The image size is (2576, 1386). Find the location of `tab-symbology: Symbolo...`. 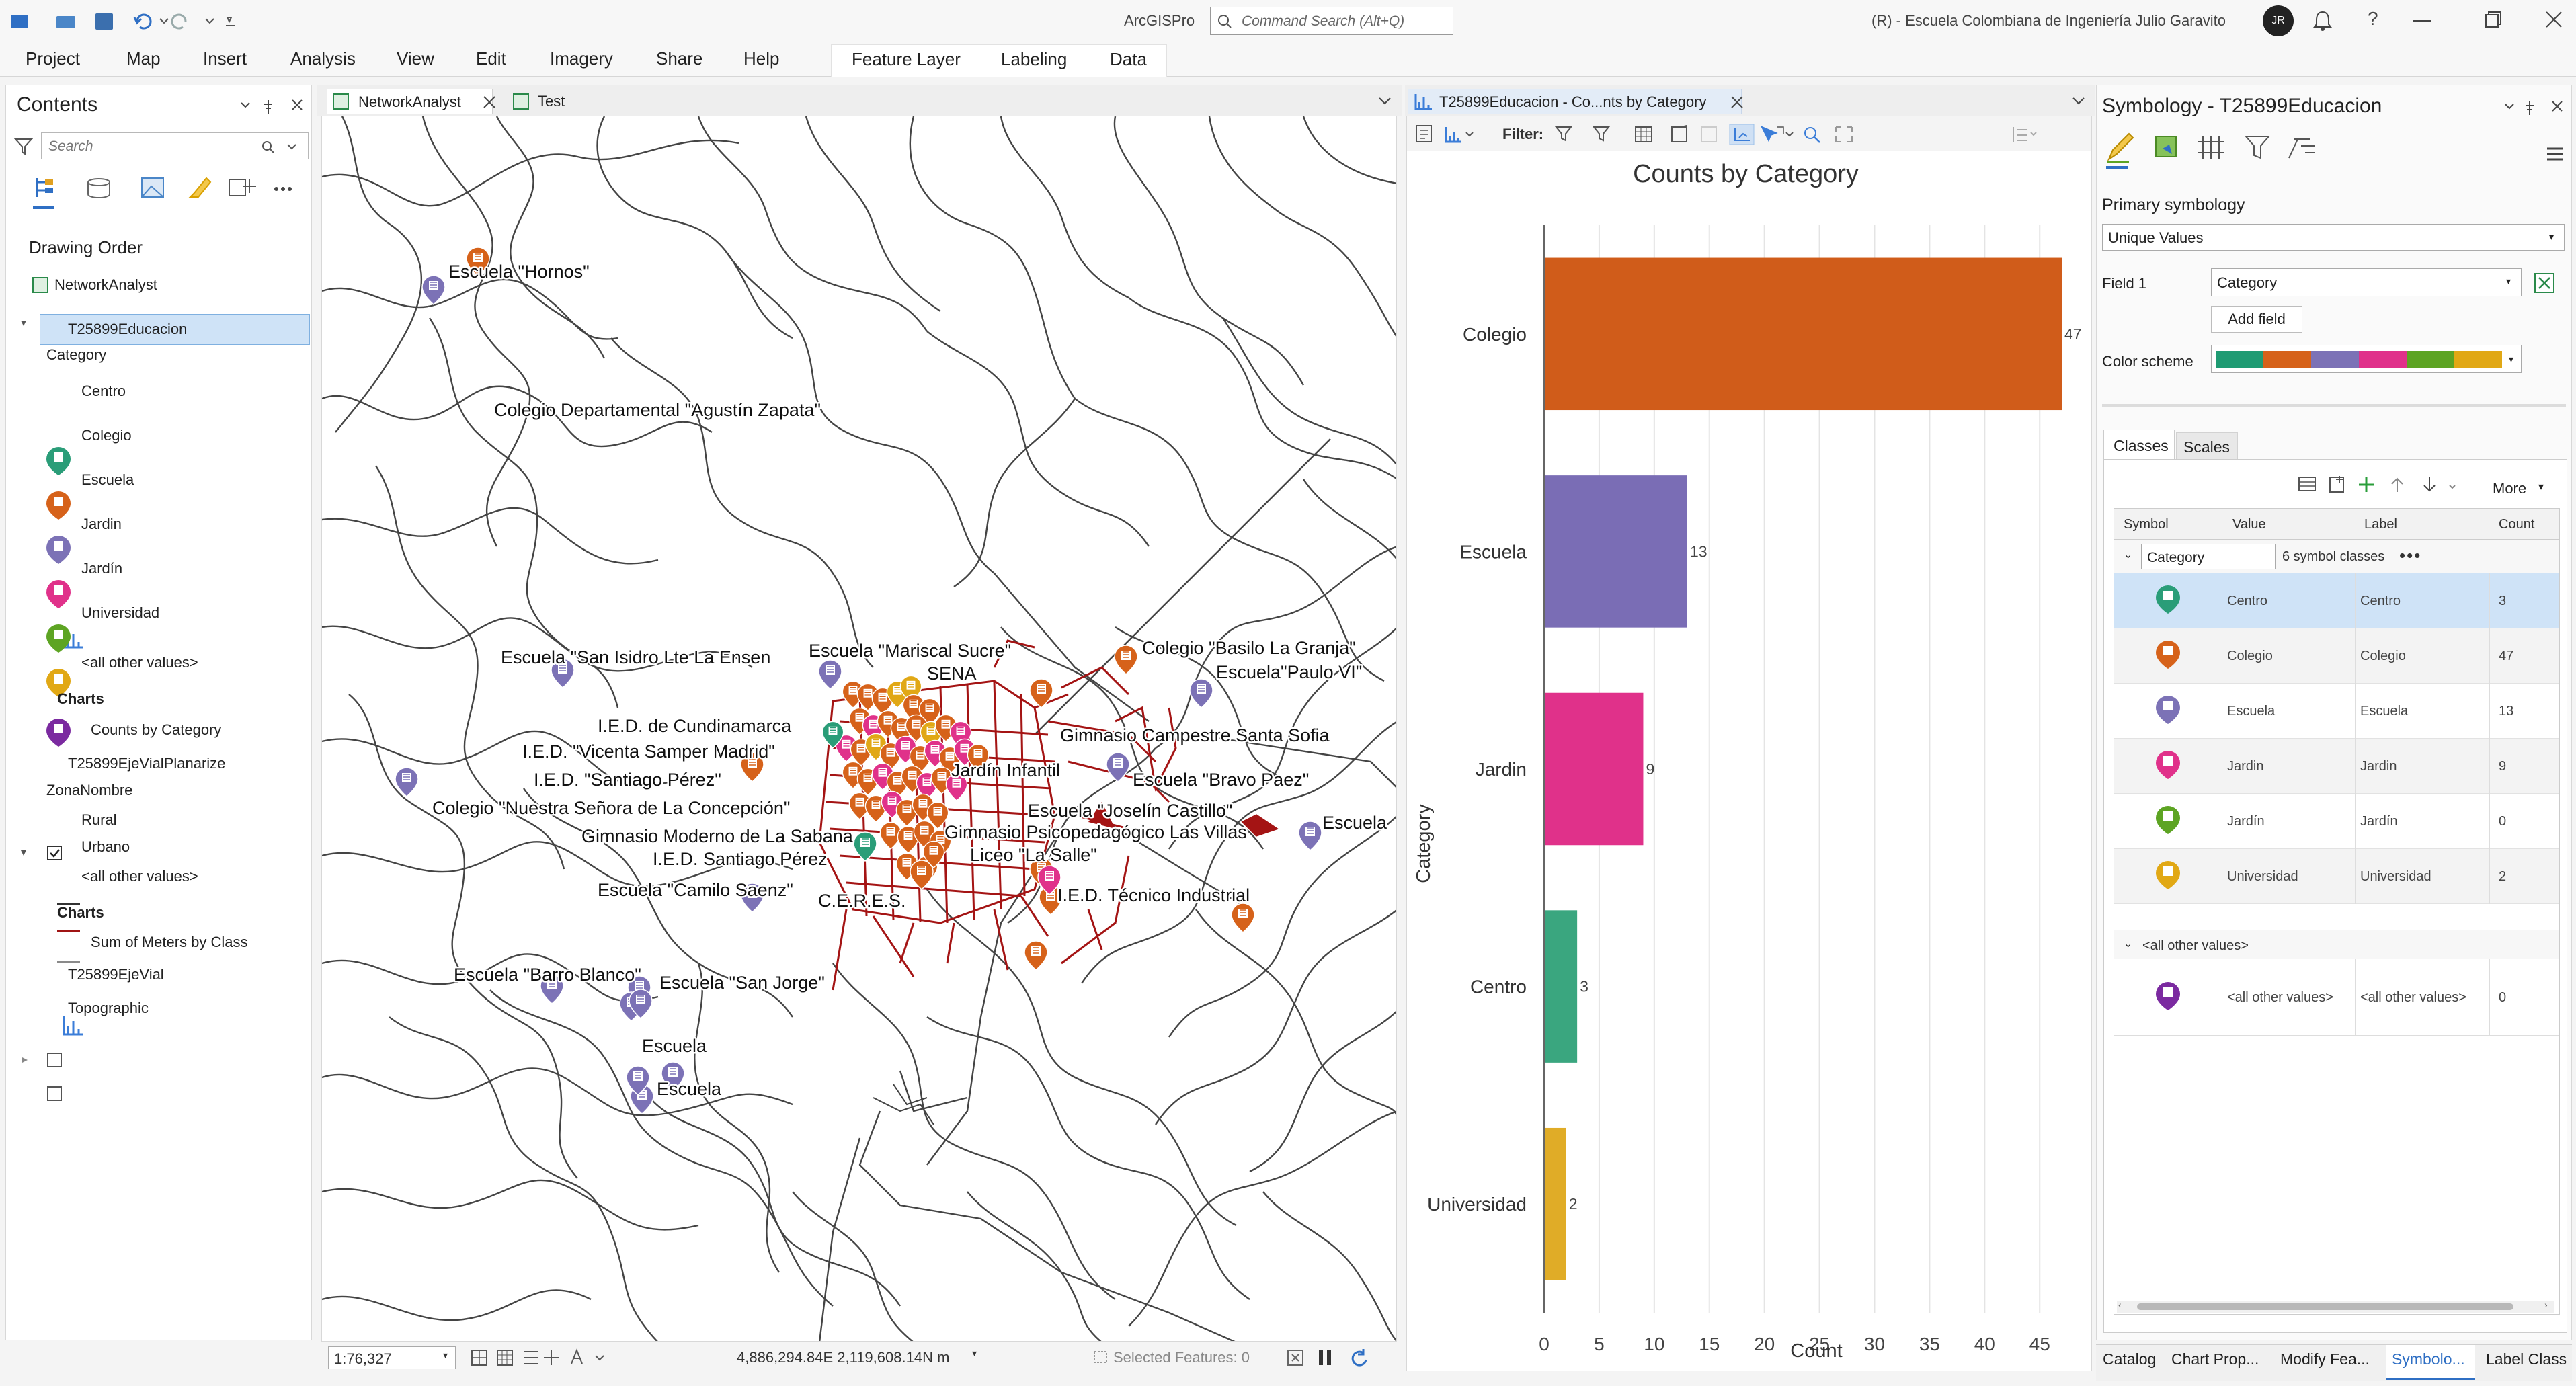

tab-symbology: Symbolo... is located at coordinates (2428, 1359).